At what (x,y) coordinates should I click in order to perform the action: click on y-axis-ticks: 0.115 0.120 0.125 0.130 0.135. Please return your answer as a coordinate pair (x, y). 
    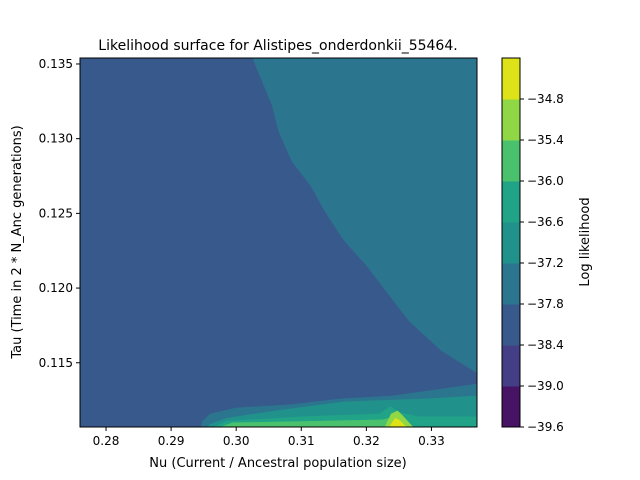
    Looking at the image, I should click on (59, 213).